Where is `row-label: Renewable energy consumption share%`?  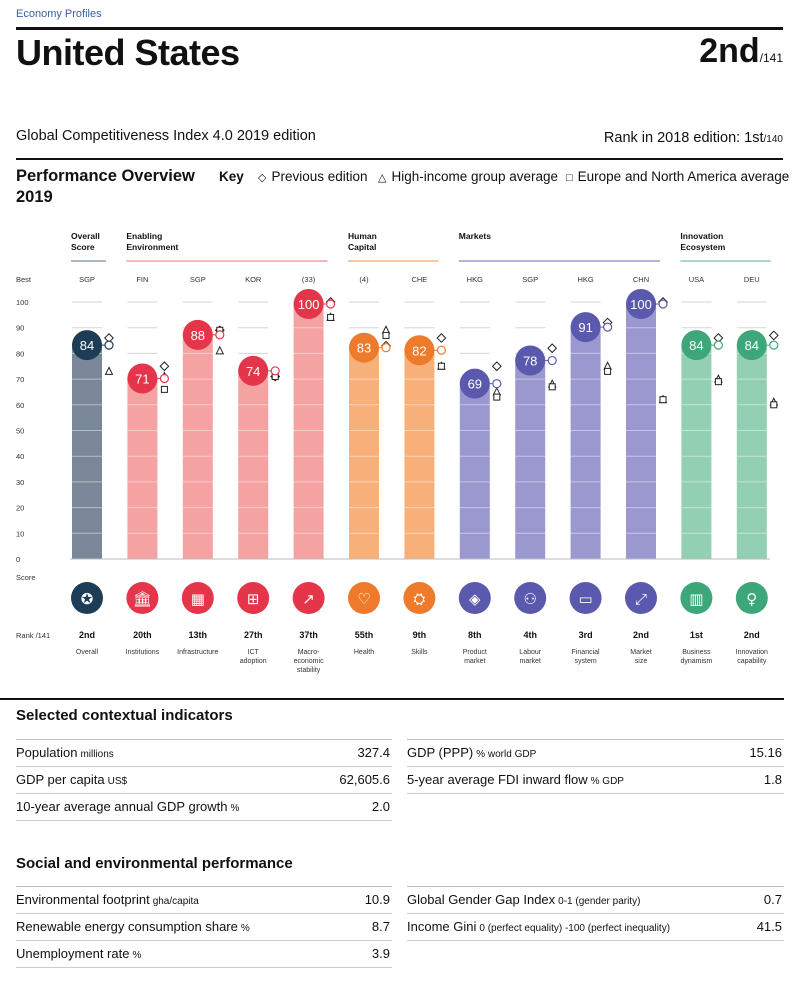 row-label: Renewable energy consumption share% is located at coordinates (133, 926).